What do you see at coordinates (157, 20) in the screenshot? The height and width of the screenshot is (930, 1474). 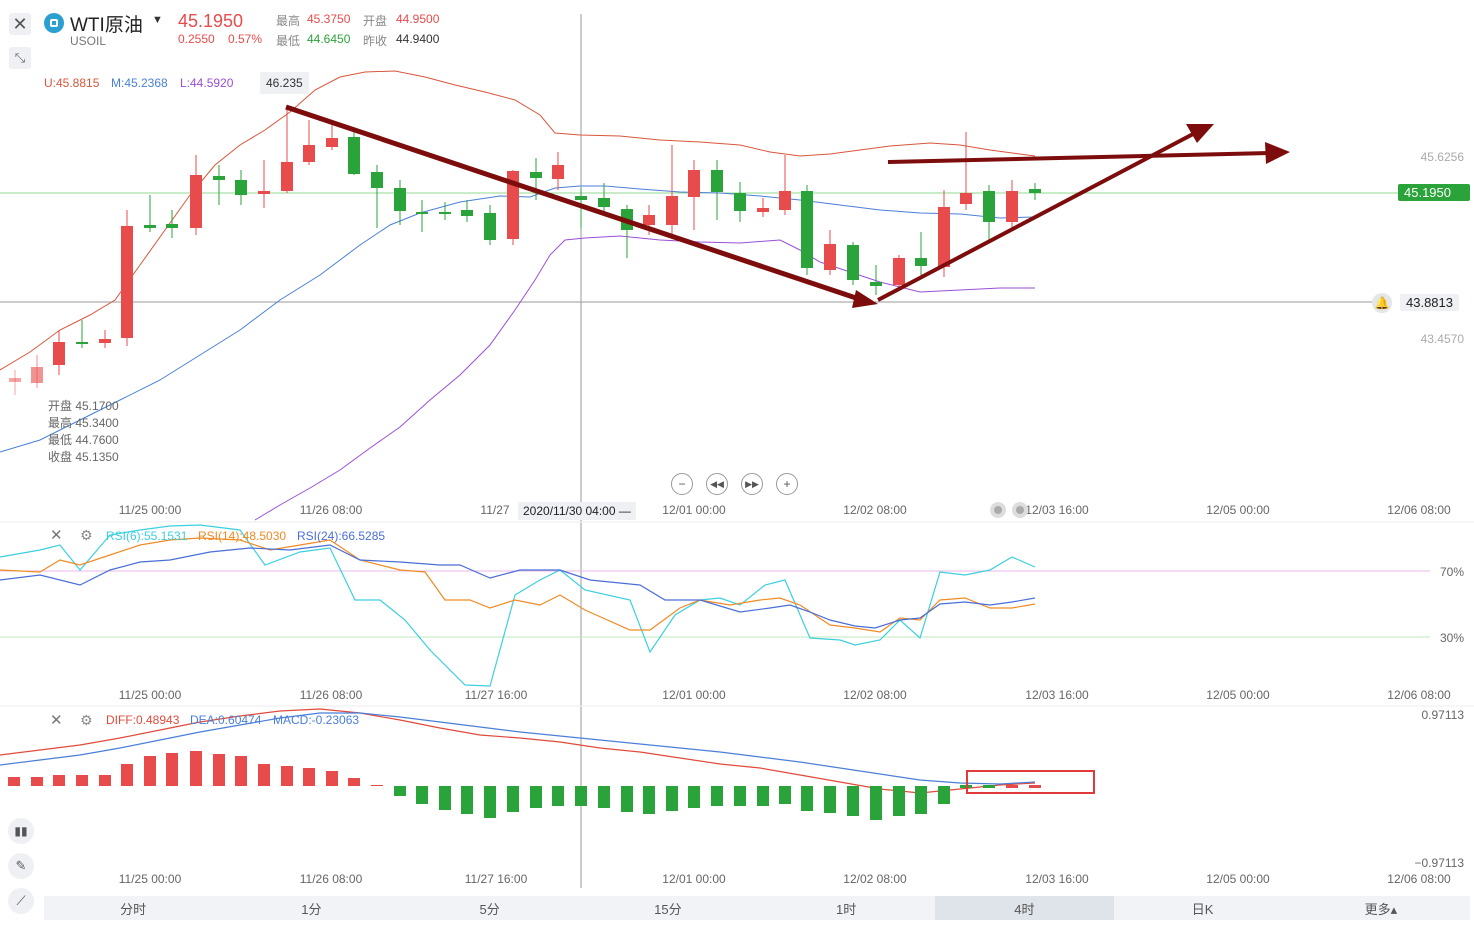 I see `dropdown-icon: ▼` at bounding box center [157, 20].